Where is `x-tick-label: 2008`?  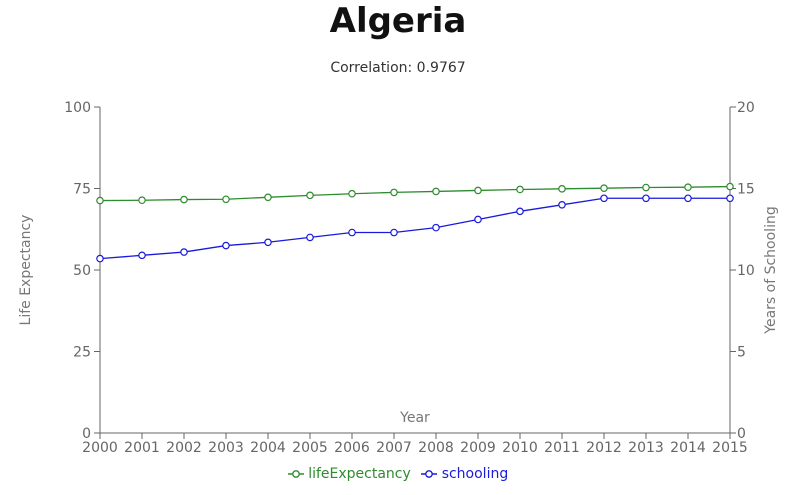 x-tick-label: 2008 is located at coordinates (436, 448).